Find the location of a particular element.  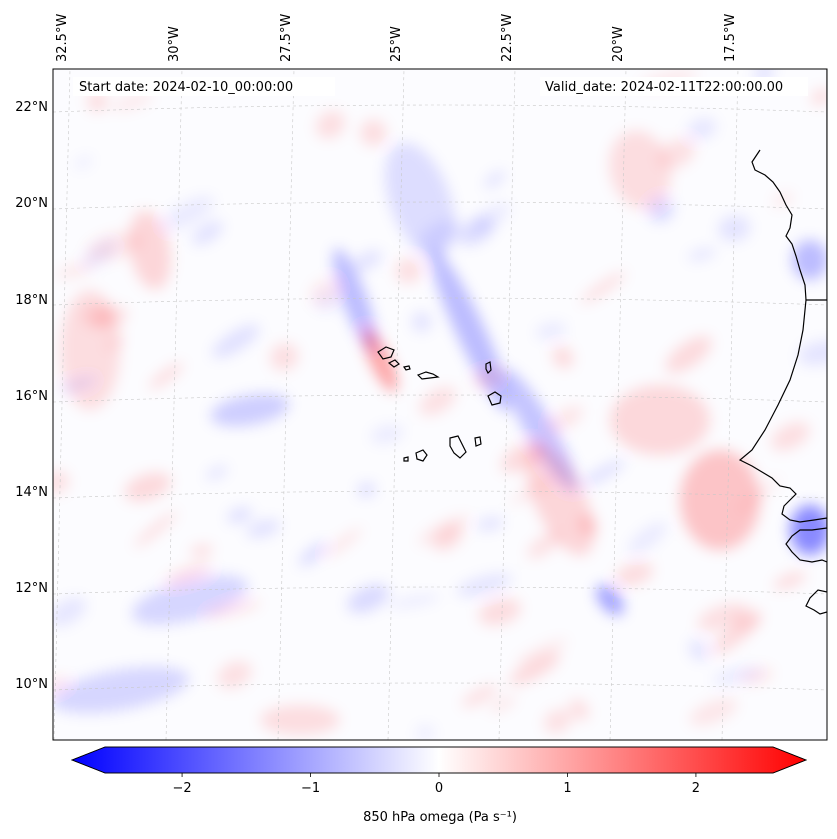

lon-label-30w: 30°W is located at coordinates (174, 44).